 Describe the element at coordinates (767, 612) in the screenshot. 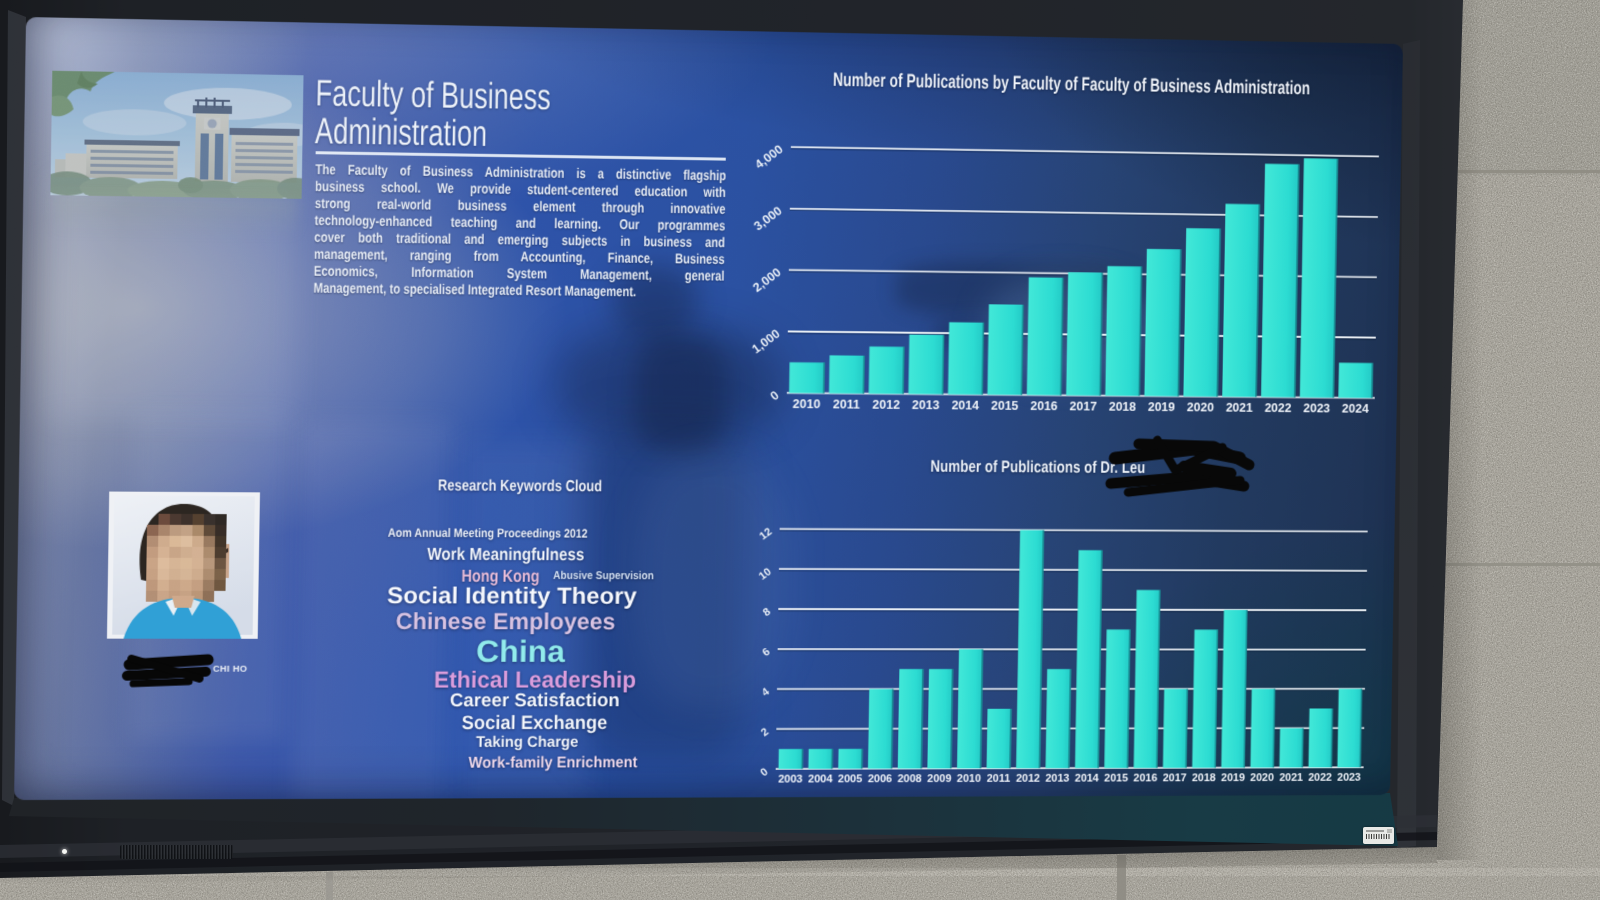

I see `svg-text: 8` at that location.